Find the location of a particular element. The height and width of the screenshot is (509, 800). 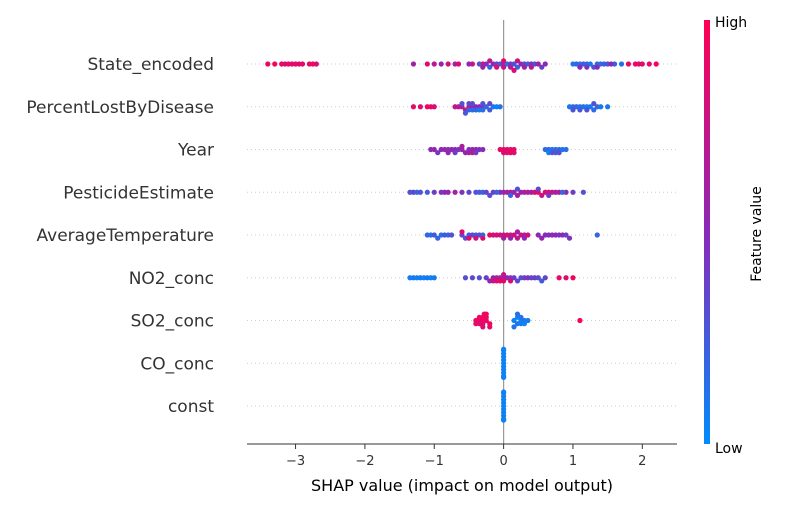

colorbar-title: Feature value is located at coordinates (757, 234).